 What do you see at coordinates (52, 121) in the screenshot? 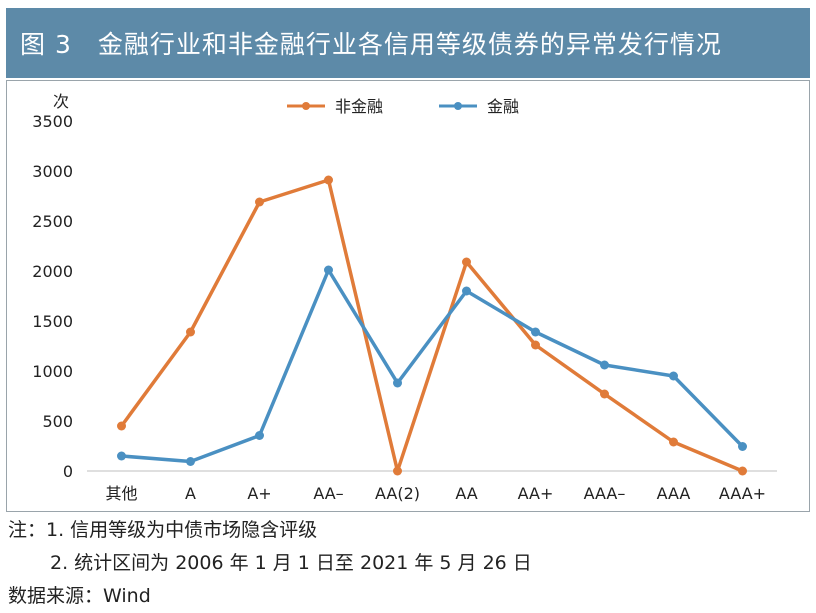
I see `y-tick-label: 3500` at bounding box center [52, 121].